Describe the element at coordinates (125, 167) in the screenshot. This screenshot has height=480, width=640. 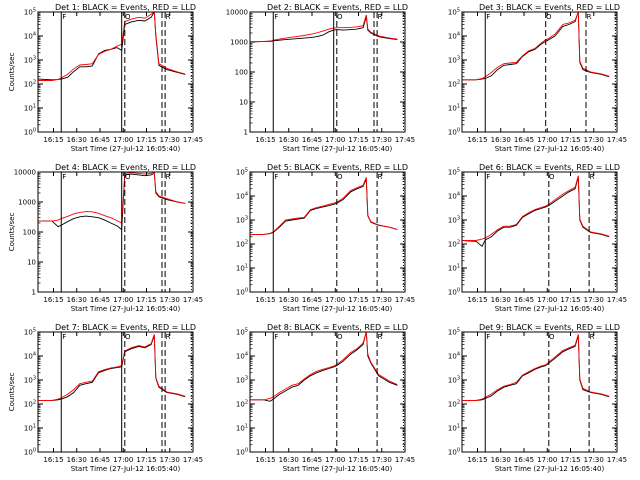
I see `chart-title: Det 4: BLACK = Events, RED = LLD` at that location.